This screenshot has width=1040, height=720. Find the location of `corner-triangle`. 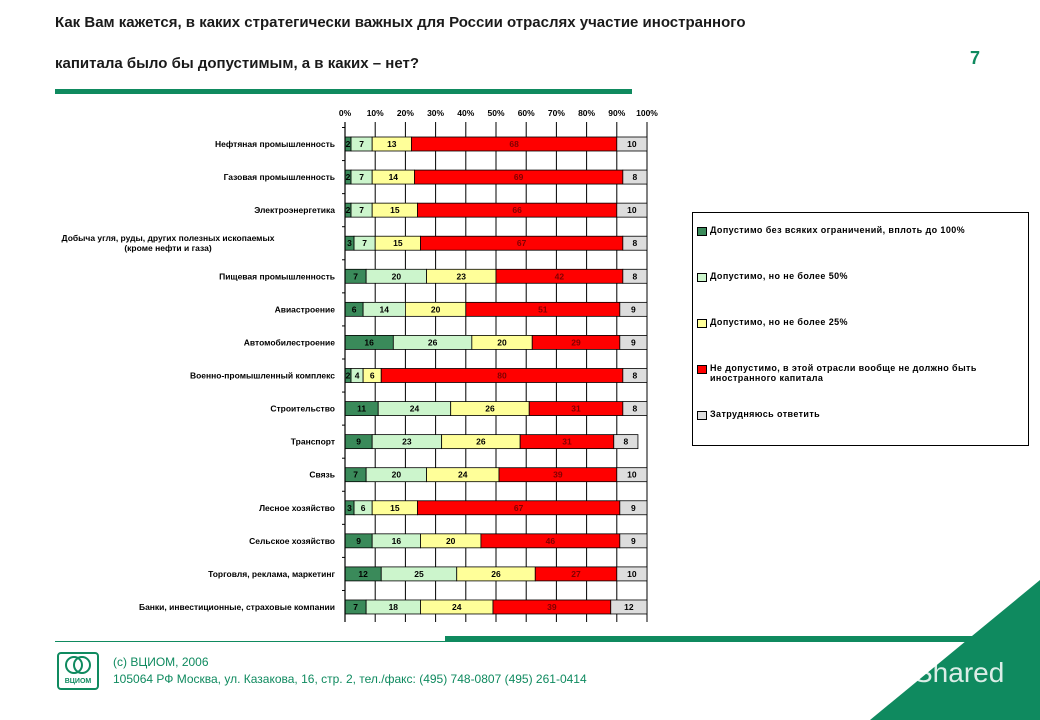

corner-triangle is located at coordinates (955, 650).